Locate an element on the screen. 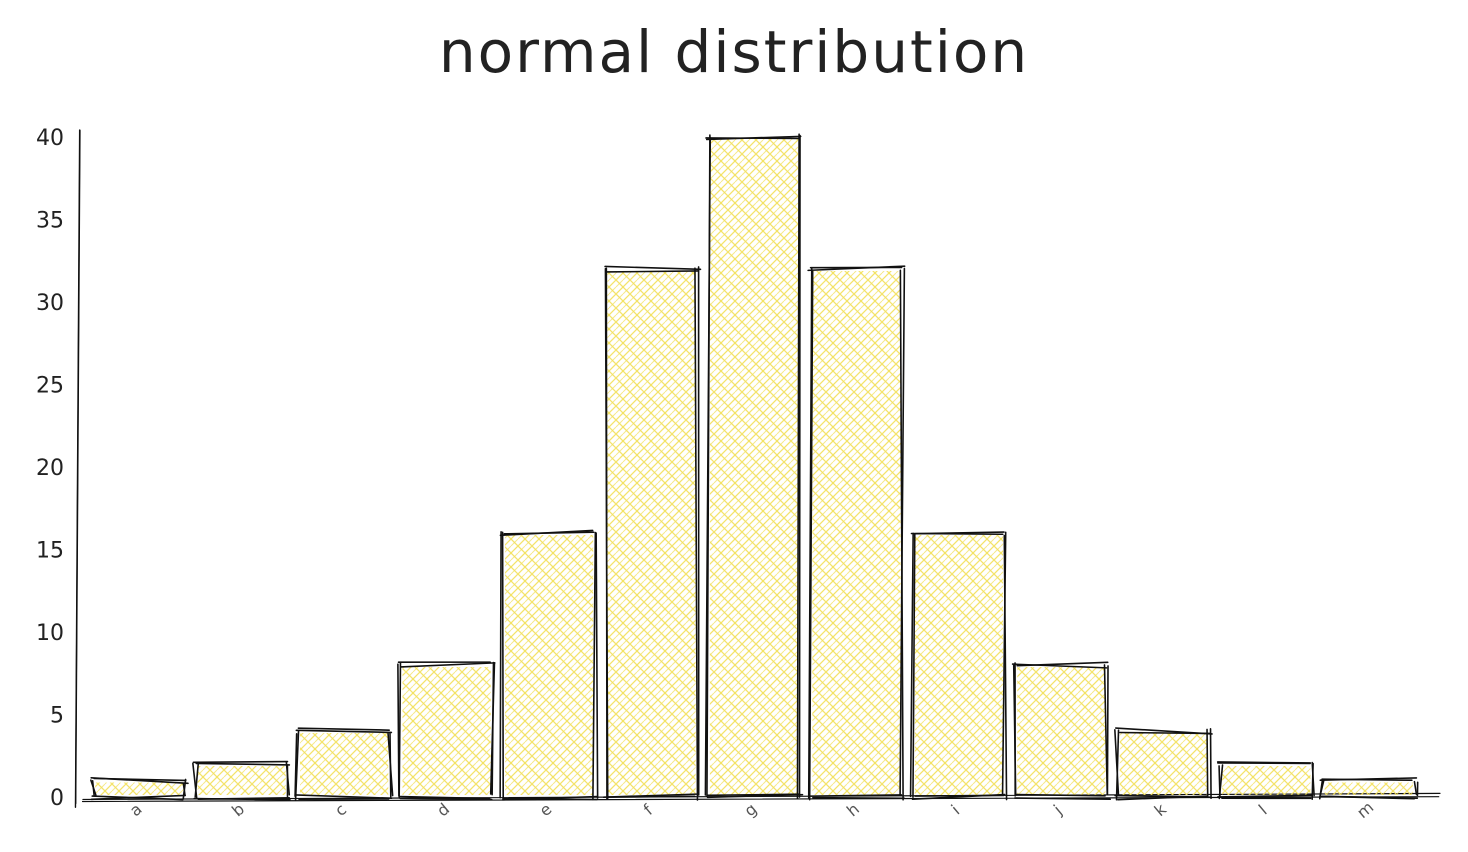  bar-d is located at coordinates (446, 731).